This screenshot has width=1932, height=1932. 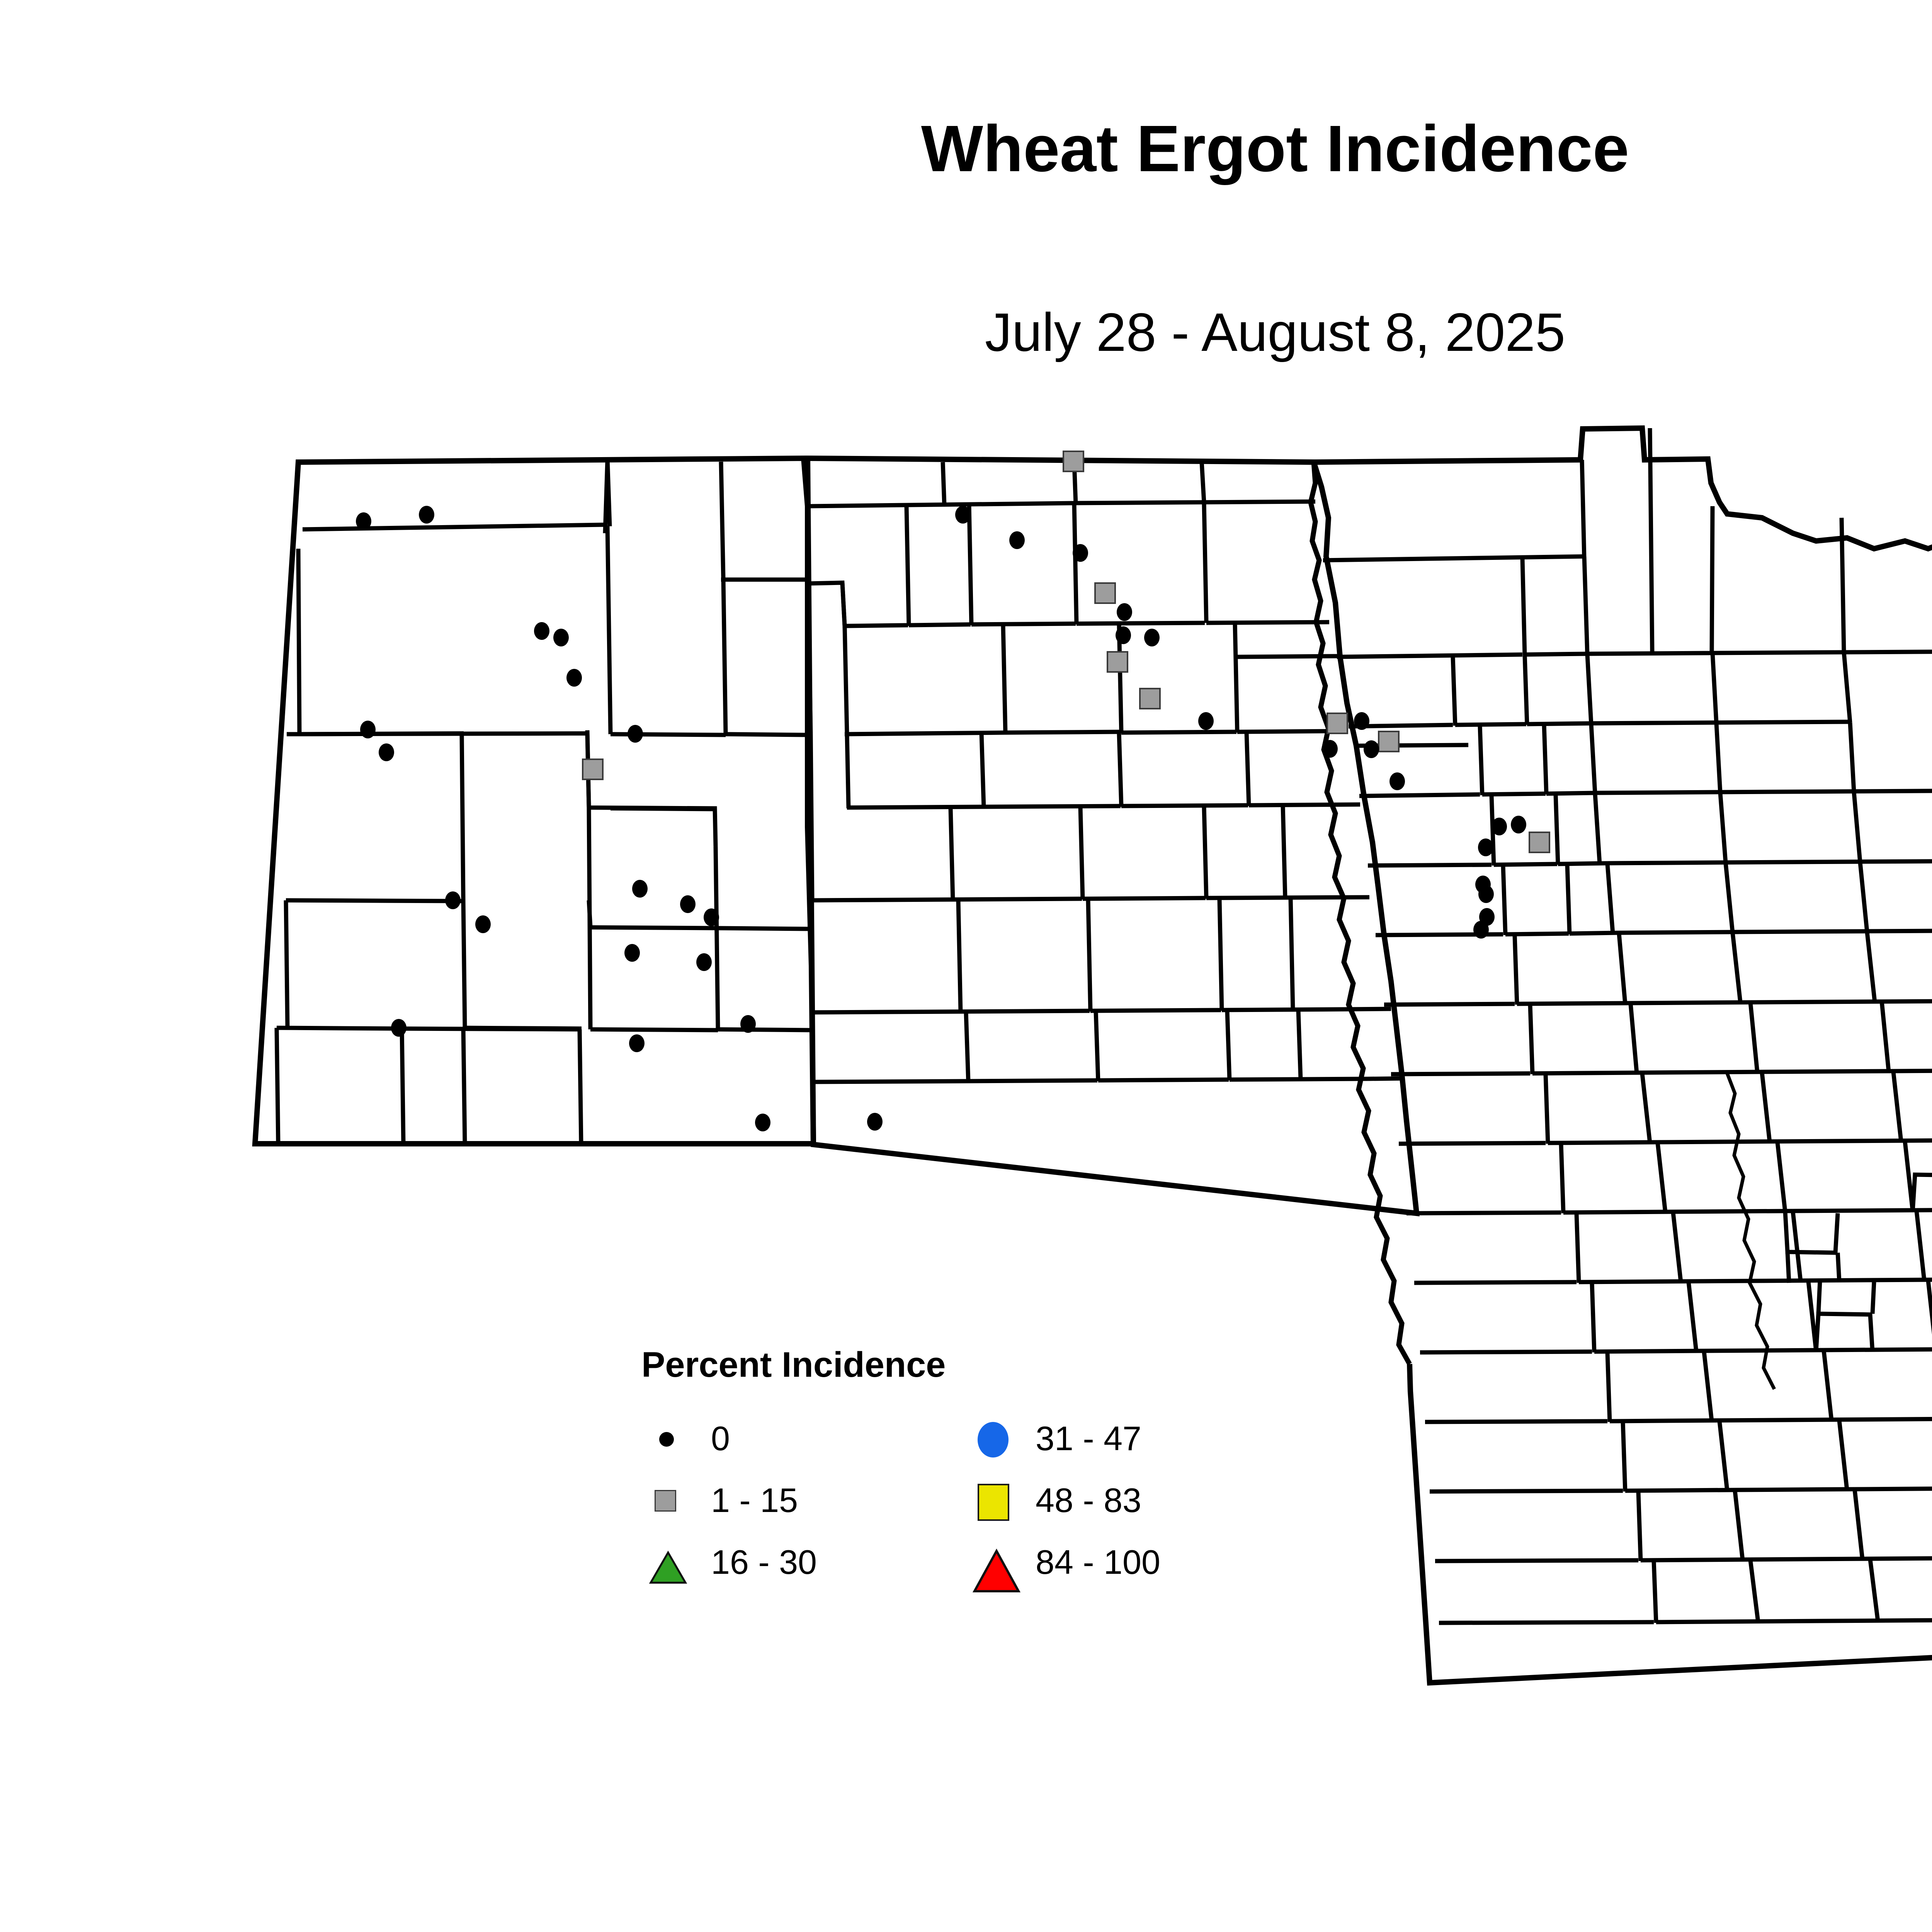 I want to click on legend-label-31-47: 31 - 47, so click(x=1088, y=1439).